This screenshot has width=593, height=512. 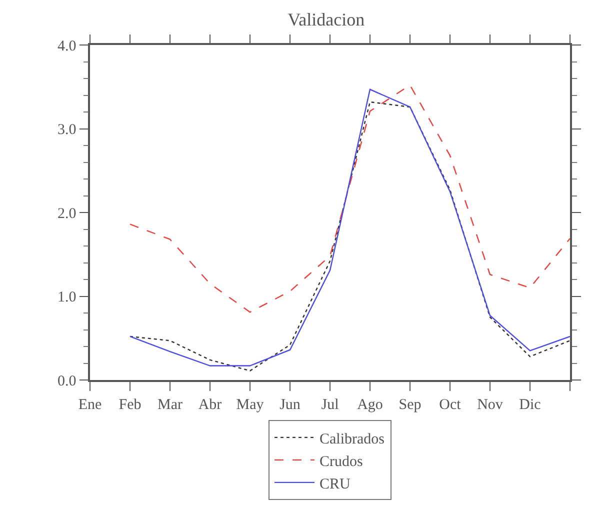 I want to click on legend-label: Calibrados, so click(x=352, y=439).